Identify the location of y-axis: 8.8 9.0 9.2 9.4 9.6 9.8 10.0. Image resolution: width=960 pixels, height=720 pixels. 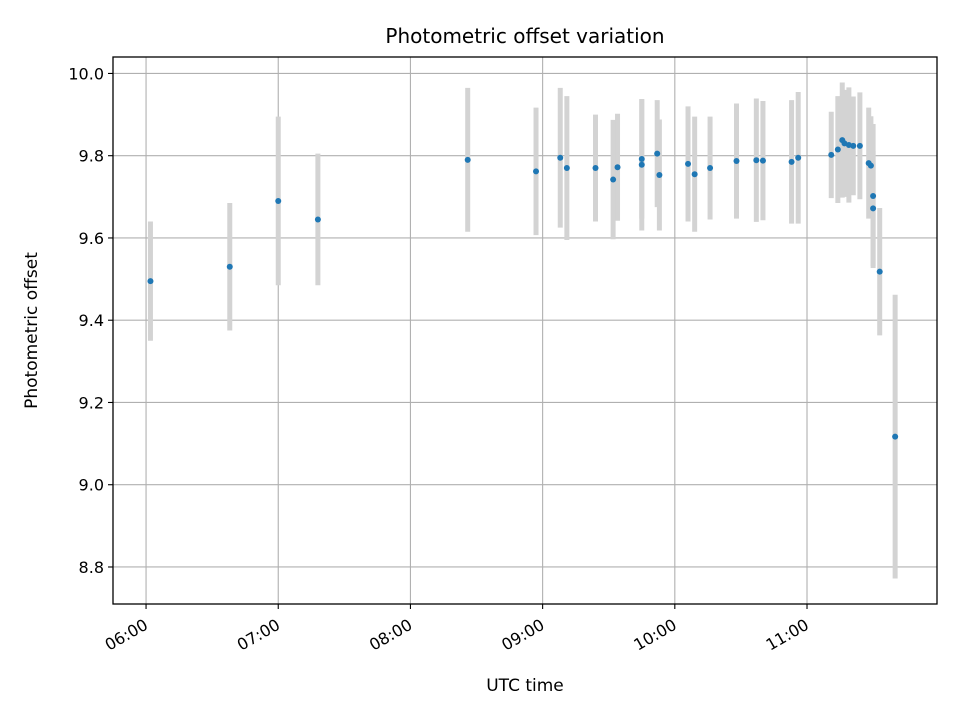
(90, 320).